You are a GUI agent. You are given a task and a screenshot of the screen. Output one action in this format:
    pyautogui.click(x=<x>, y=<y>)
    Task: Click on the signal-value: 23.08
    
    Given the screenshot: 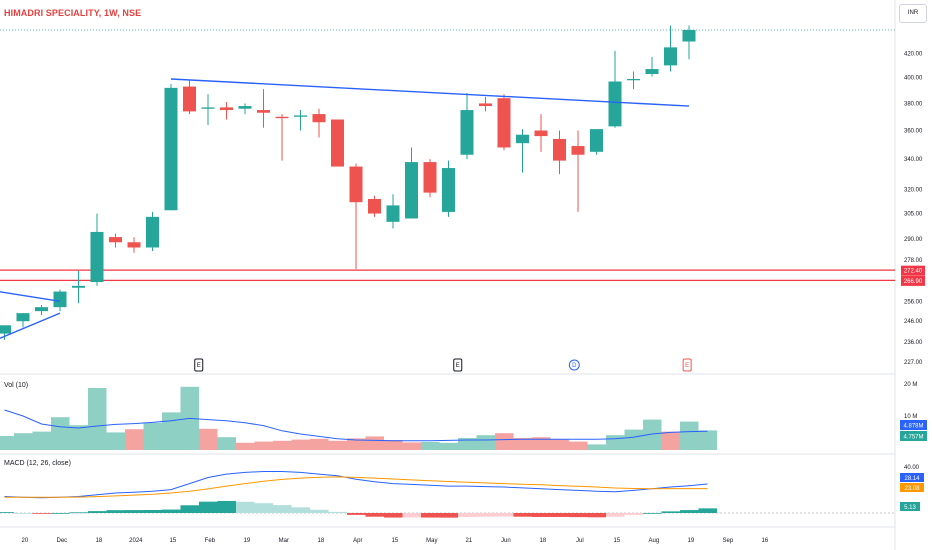 What is the action you would take?
    pyautogui.click(x=912, y=489)
    